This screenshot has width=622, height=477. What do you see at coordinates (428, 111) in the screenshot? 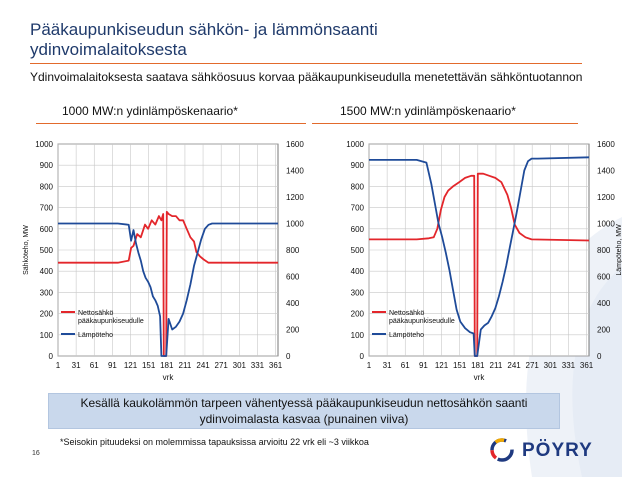
I see `chart-title-2: 1500 MW:n ydinlämpöskenaario*` at bounding box center [428, 111].